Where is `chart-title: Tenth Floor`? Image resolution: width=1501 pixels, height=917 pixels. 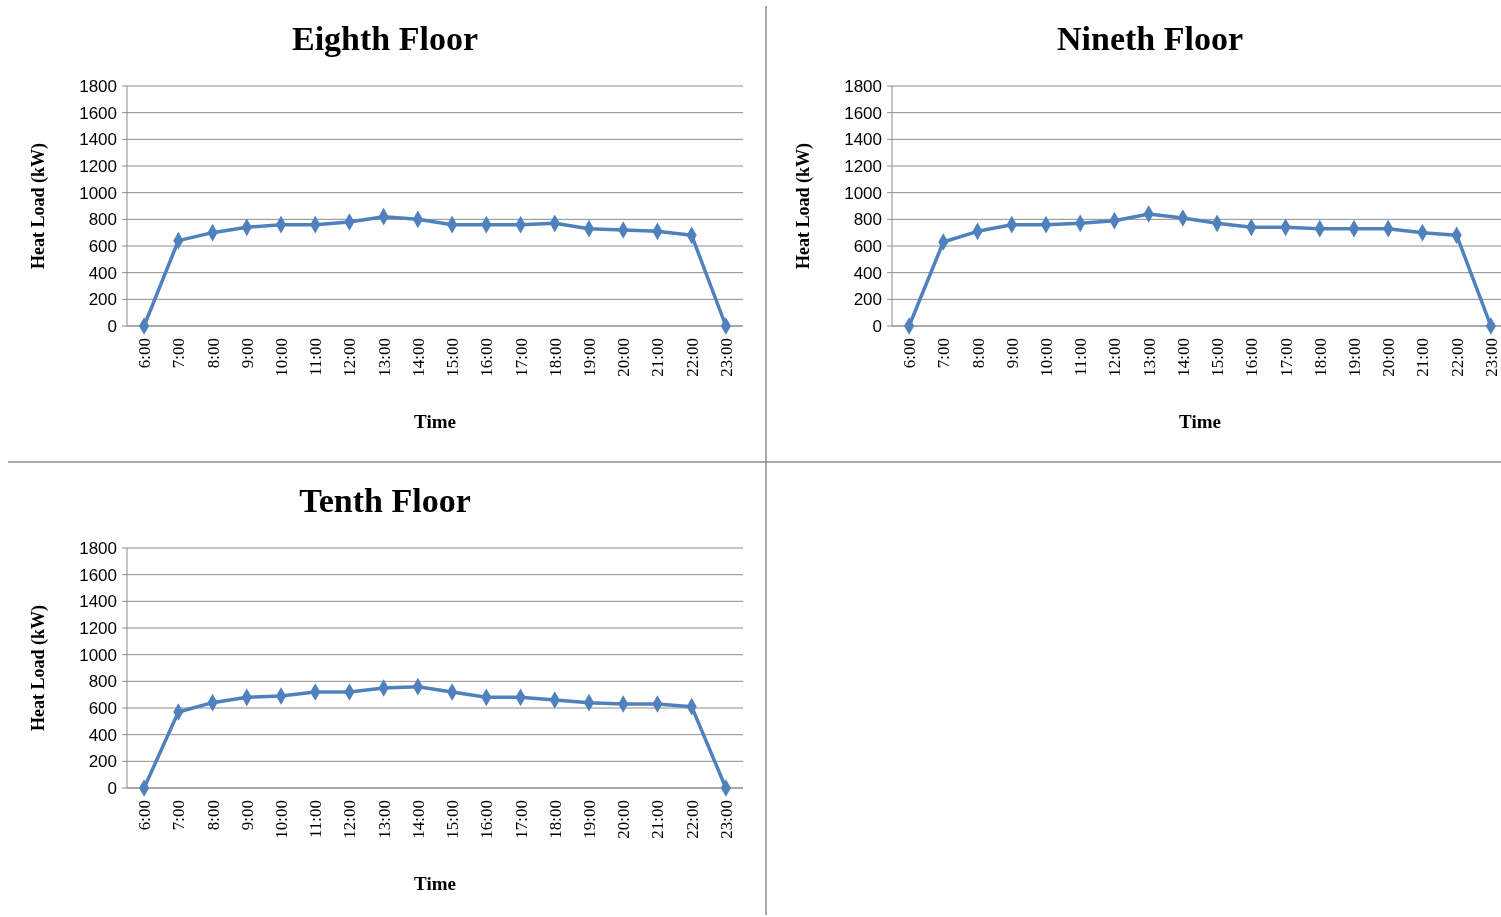
chart-title: Tenth Floor is located at coordinates (385, 500).